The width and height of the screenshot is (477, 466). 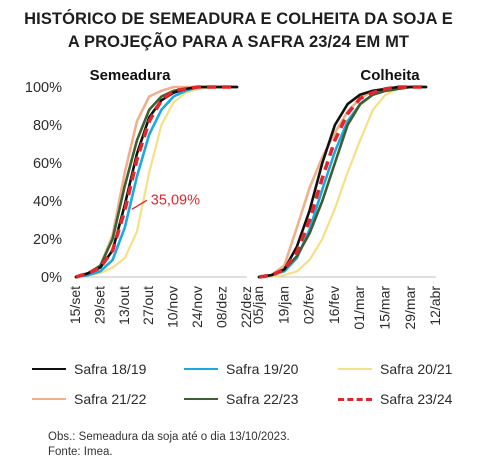 I want to click on x-tick-label: 02/fev, so click(x=309, y=305).